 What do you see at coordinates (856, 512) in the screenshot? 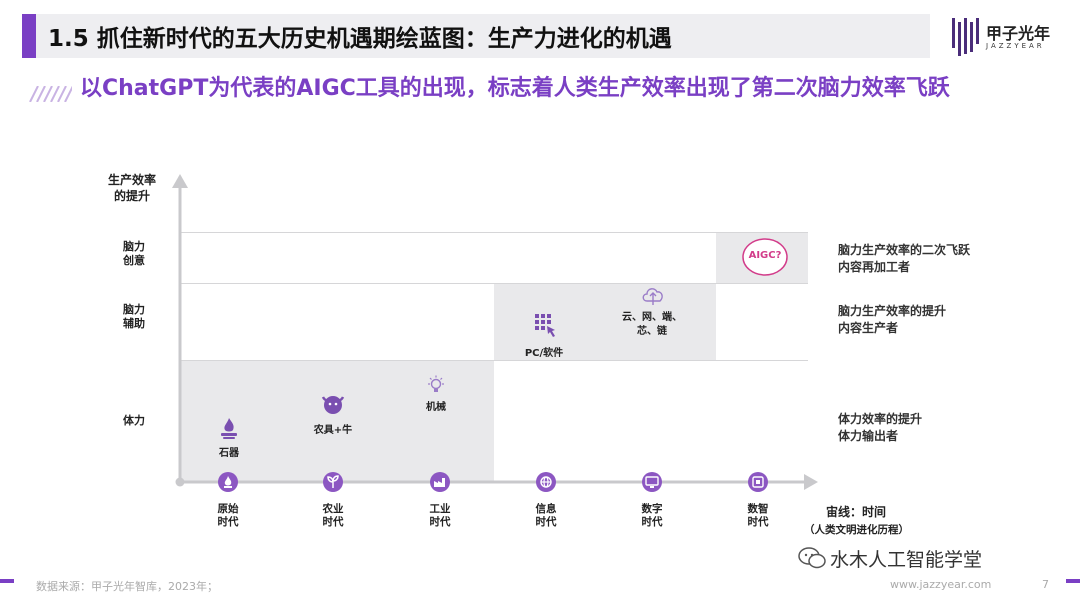
I see `x-axis-title: 宙线：时间` at bounding box center [856, 512].